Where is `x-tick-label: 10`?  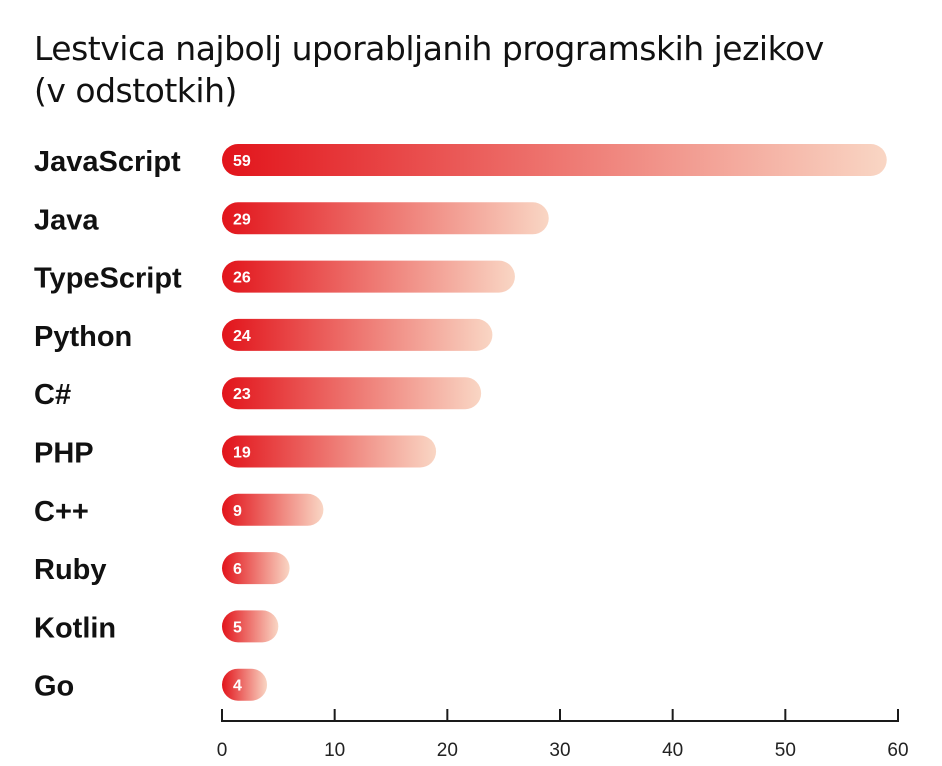
x-tick-label: 10 is located at coordinates (334, 750).